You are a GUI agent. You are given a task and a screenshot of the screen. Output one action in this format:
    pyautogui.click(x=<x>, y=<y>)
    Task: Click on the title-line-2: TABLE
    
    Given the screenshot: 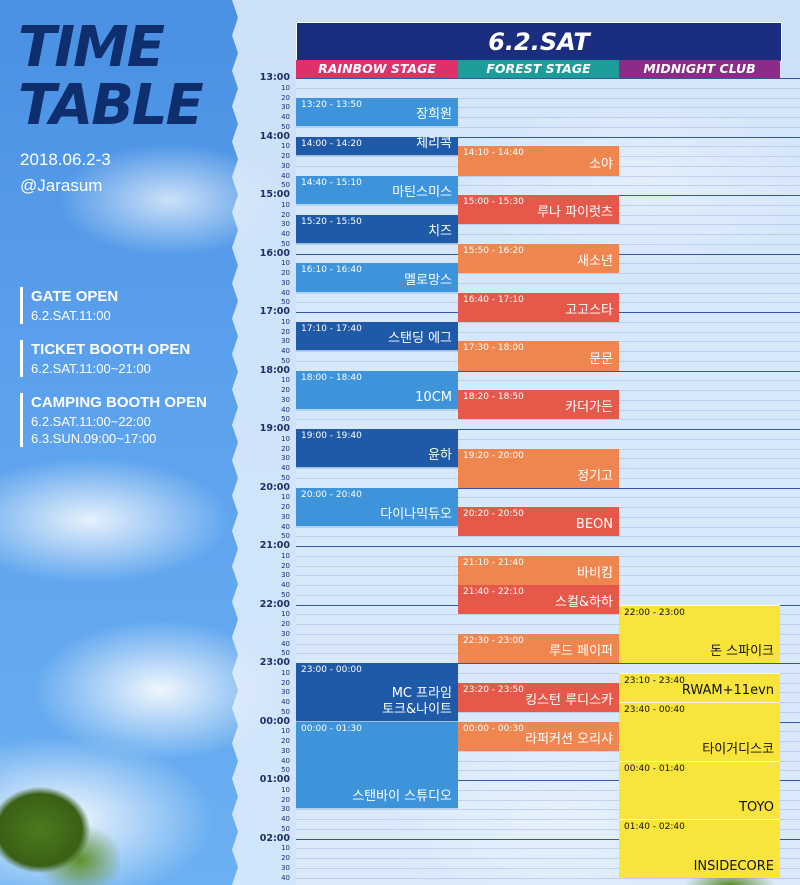 What is the action you would take?
    pyautogui.click(x=111, y=105)
    